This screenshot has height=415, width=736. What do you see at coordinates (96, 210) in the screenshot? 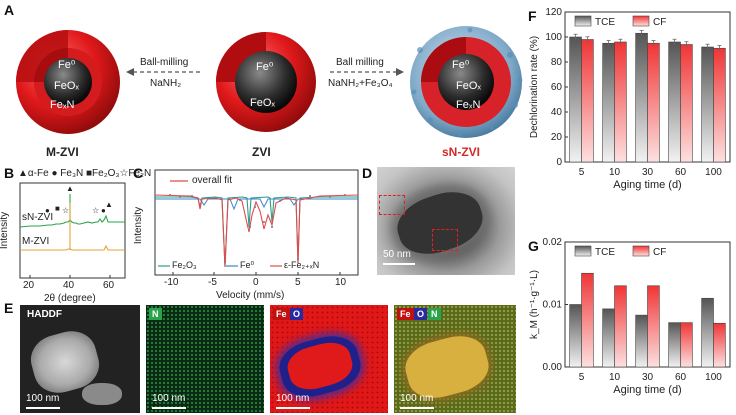
I see `xrd-marker-fe2n-2: ☆` at bounding box center [96, 210].